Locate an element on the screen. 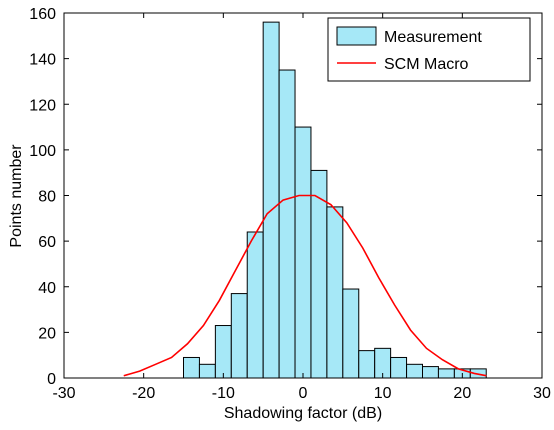 Image resolution: width=554 pixels, height=430 pixels. y-tick-labels: 0 20 40 60 80 100 120 140 160 is located at coordinates (42, 197).